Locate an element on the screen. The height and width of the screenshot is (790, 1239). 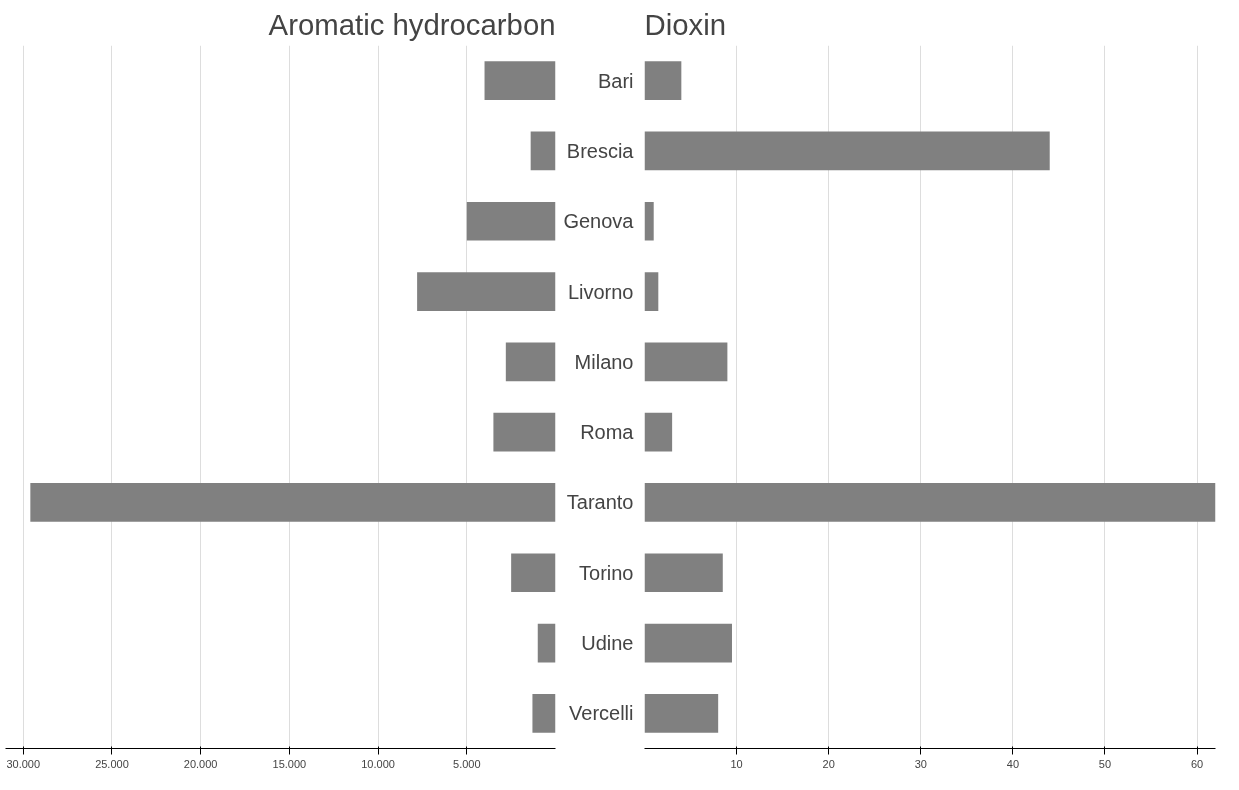
x-tick-label: 20 is located at coordinates (828, 763).